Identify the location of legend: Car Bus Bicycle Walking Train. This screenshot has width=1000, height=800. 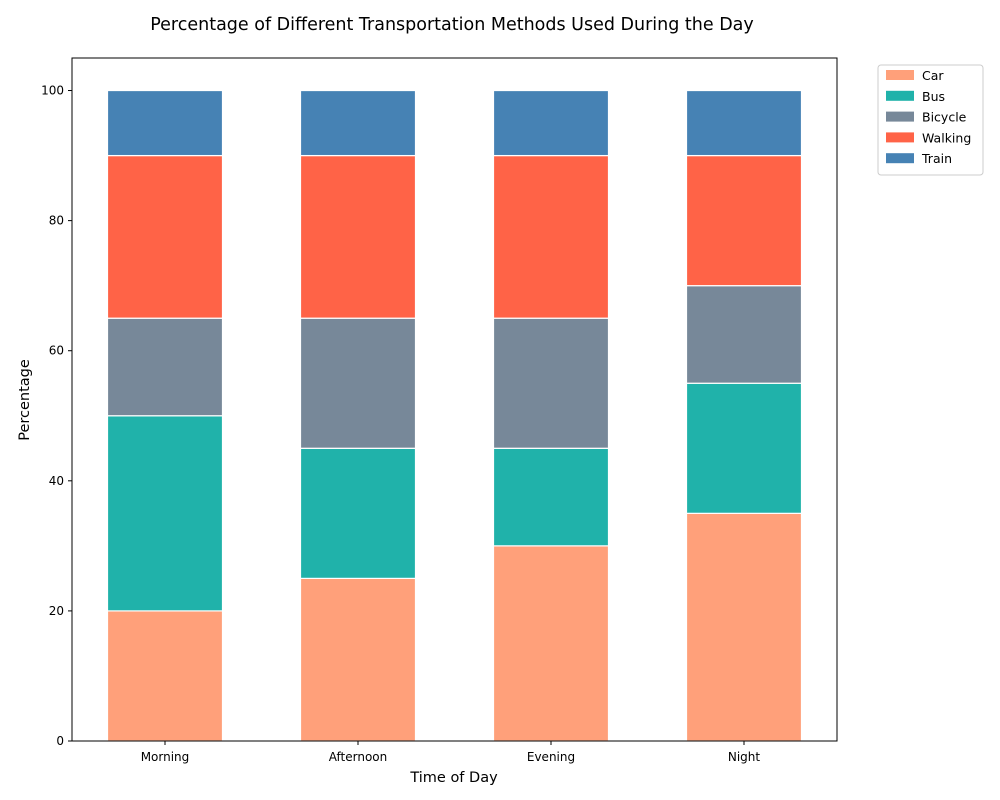
(930, 120).